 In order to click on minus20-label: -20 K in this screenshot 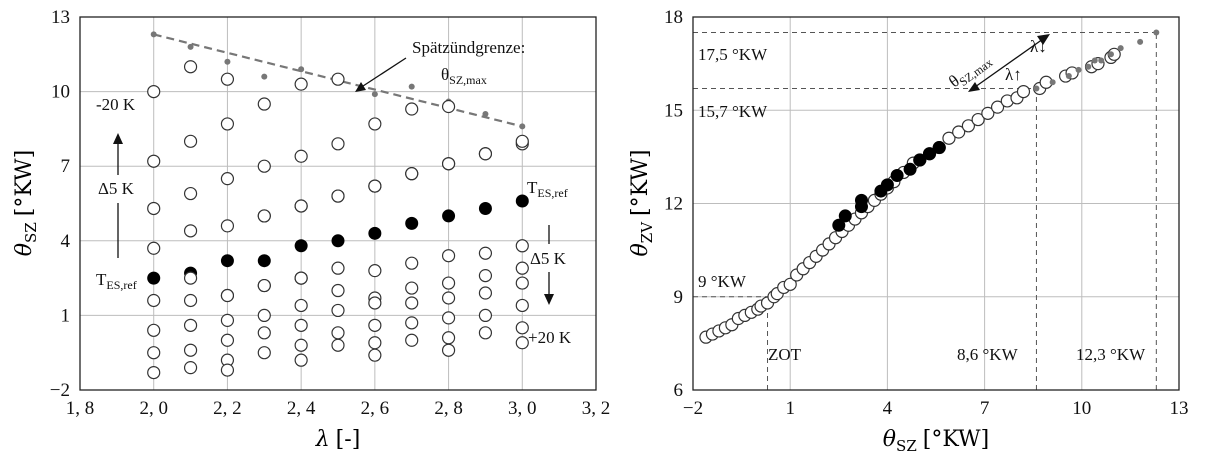, I will do `click(116, 104)`.